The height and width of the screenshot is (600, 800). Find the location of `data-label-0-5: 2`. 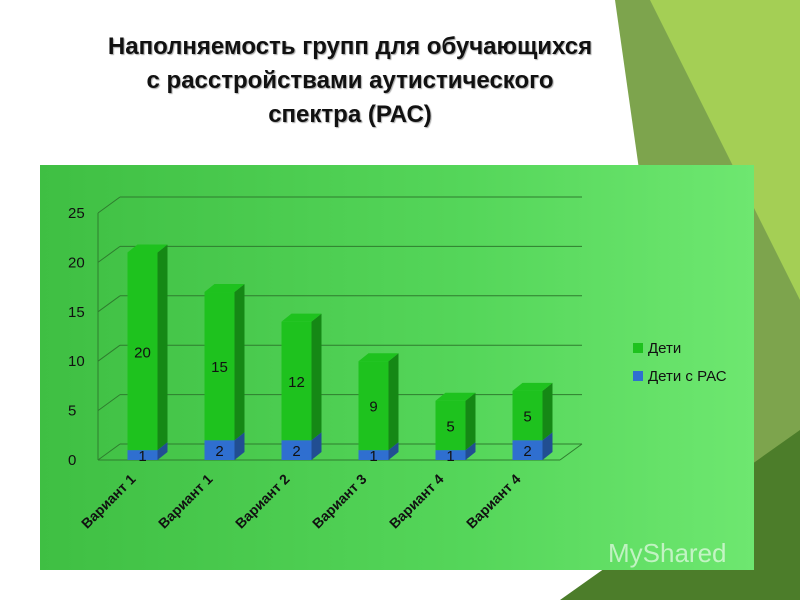

data-label-0-5: 2 is located at coordinates (527, 451).